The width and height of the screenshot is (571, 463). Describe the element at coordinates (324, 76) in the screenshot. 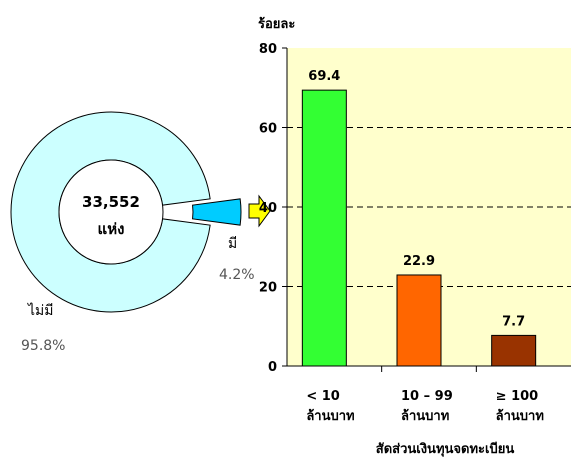

I see `bar-value-label: 69.4` at that location.